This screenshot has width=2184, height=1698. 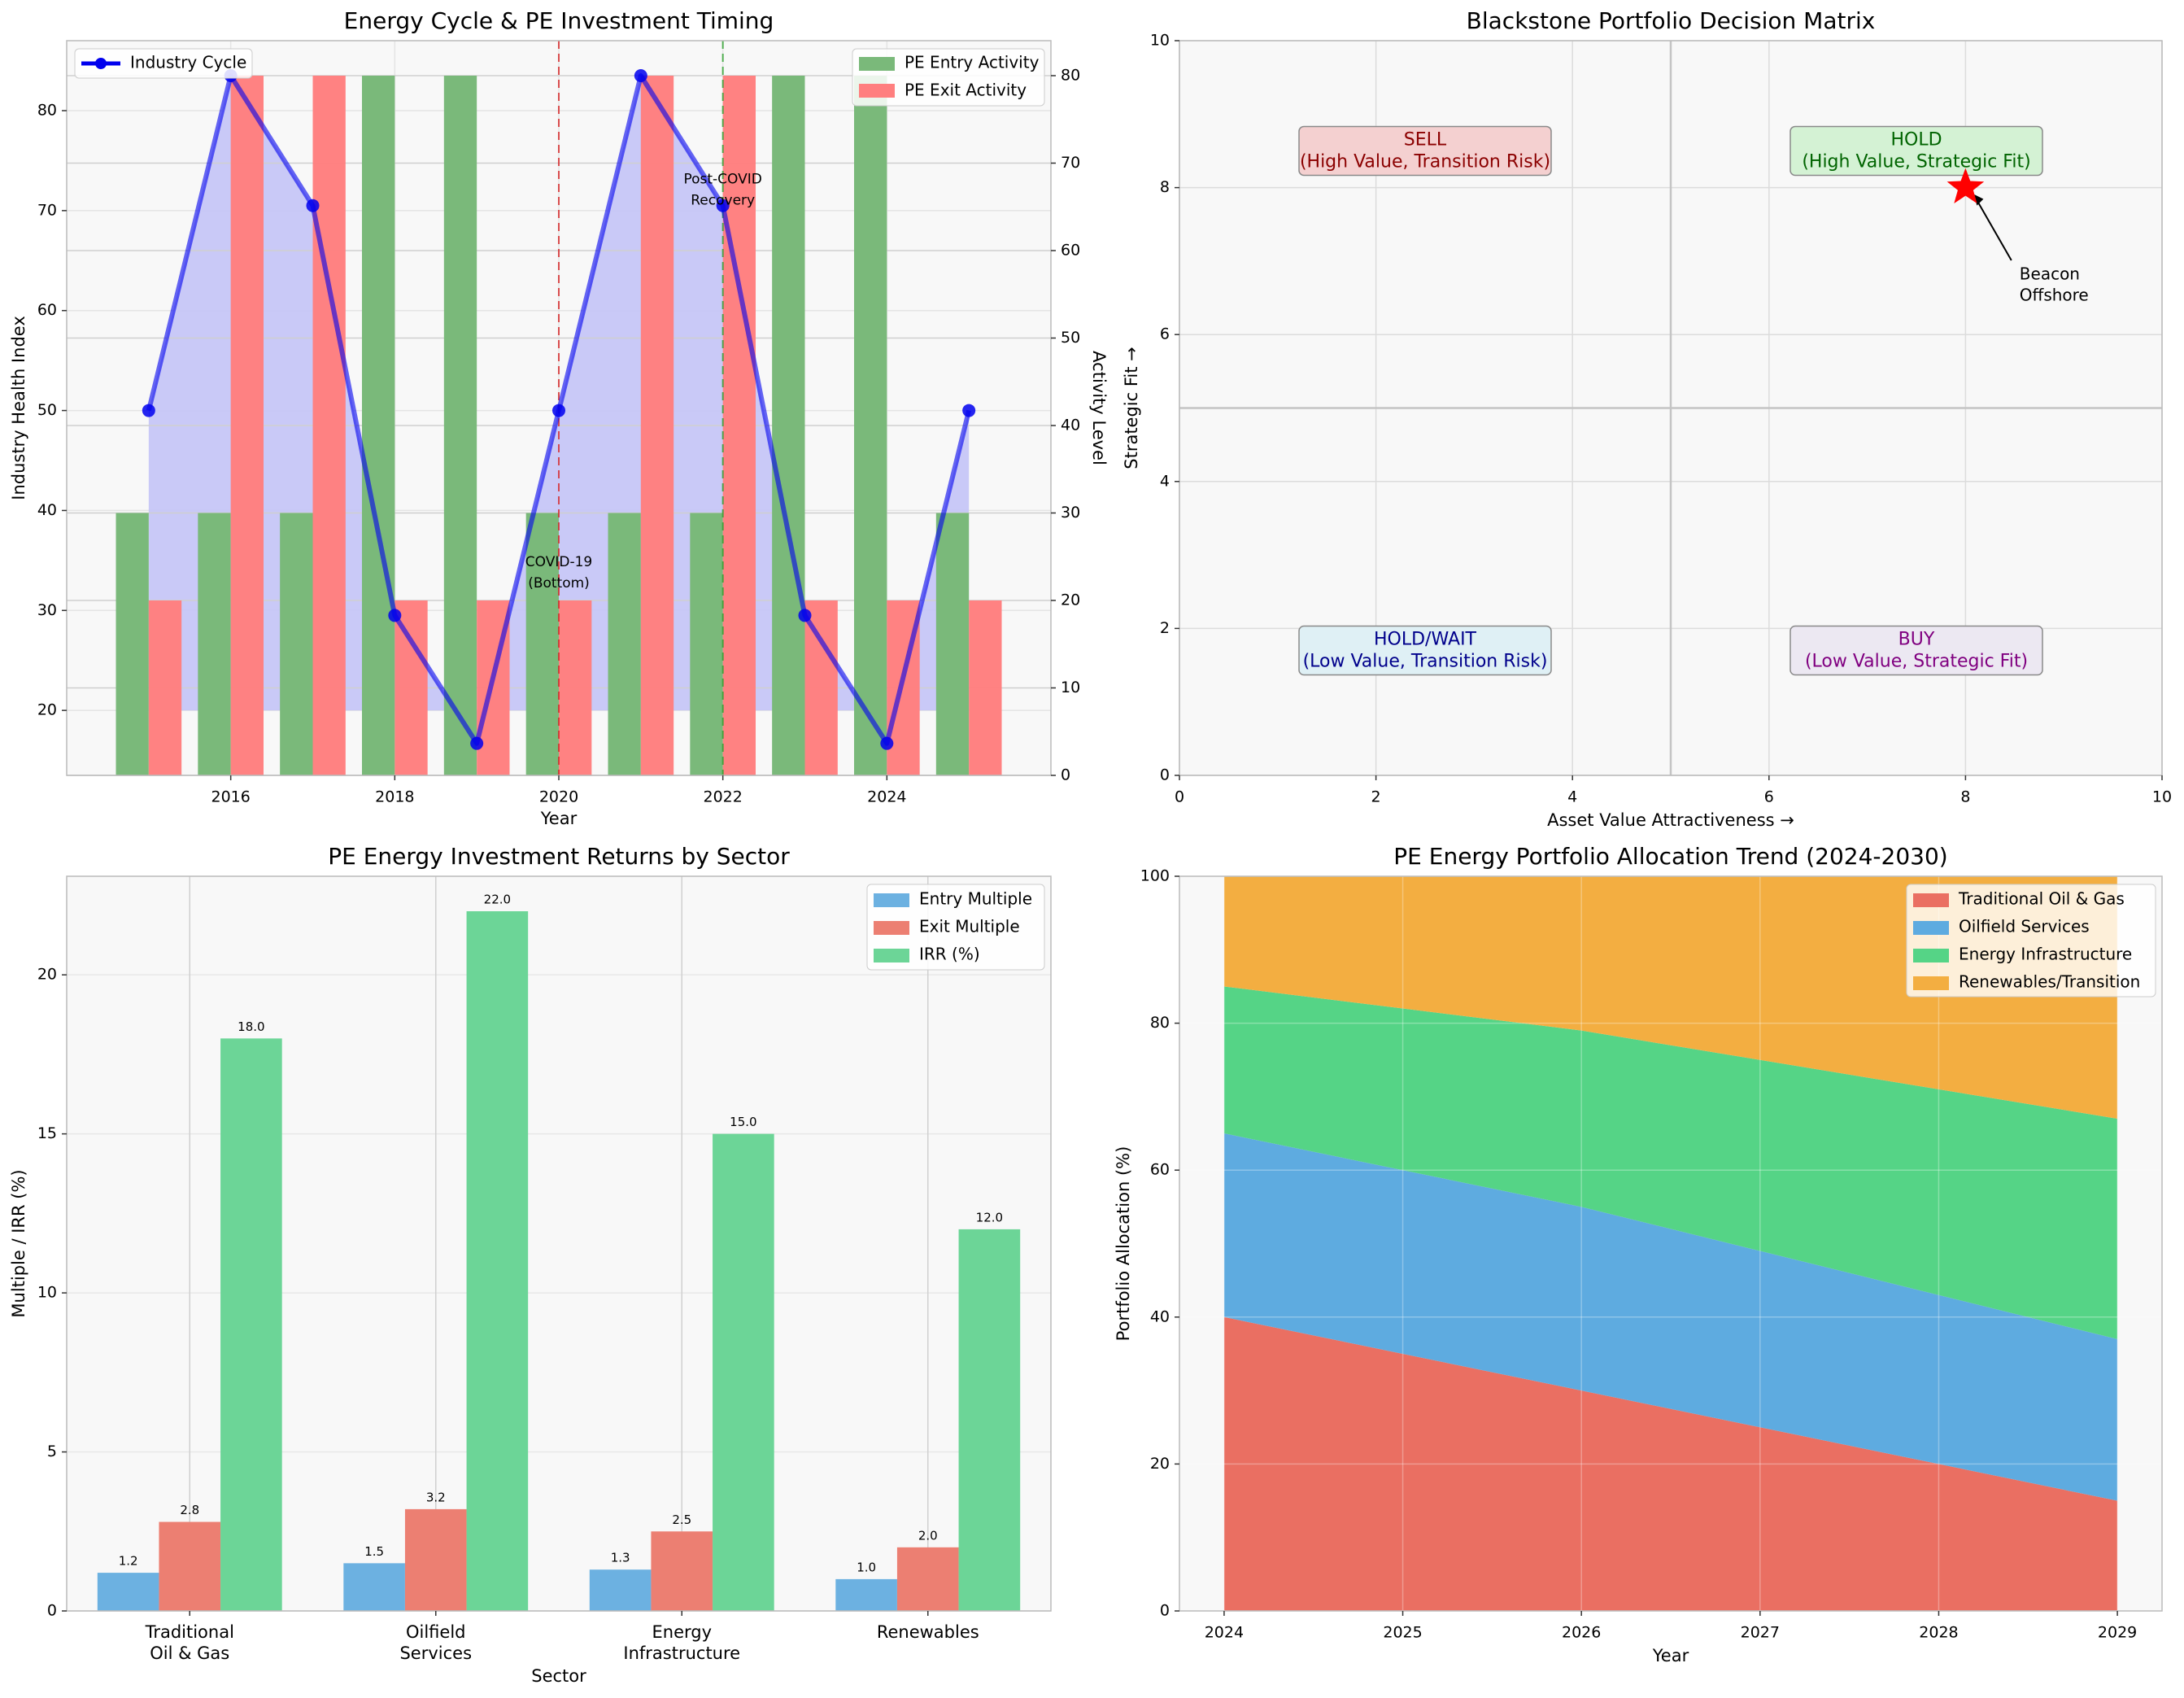 I want to click on chart-title: PE Energy Investment Returns by Sector, so click(x=559, y=857).